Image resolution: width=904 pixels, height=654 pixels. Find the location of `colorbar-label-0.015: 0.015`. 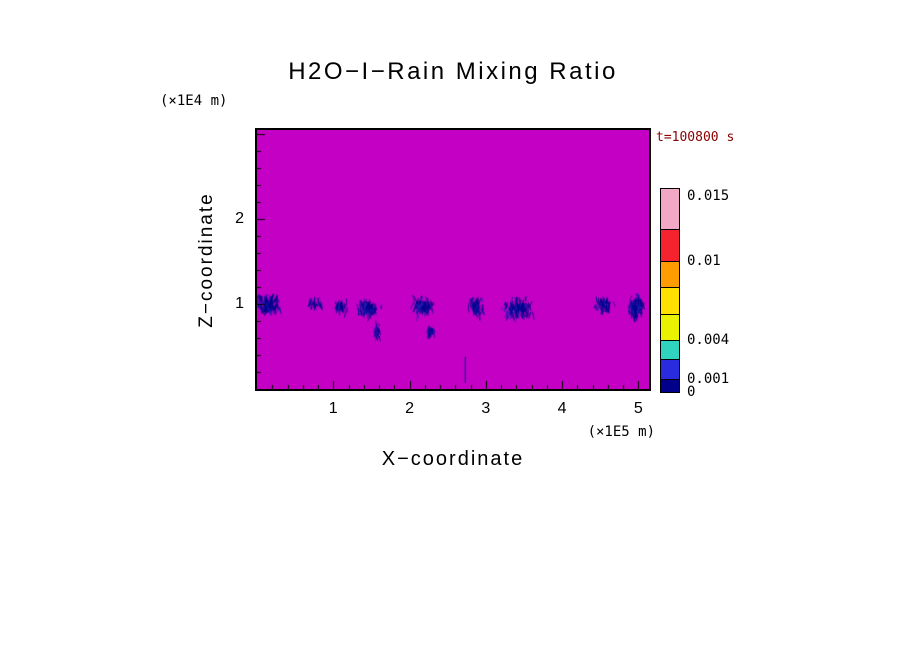

colorbar-label-0.015: 0.015 is located at coordinates (708, 195).